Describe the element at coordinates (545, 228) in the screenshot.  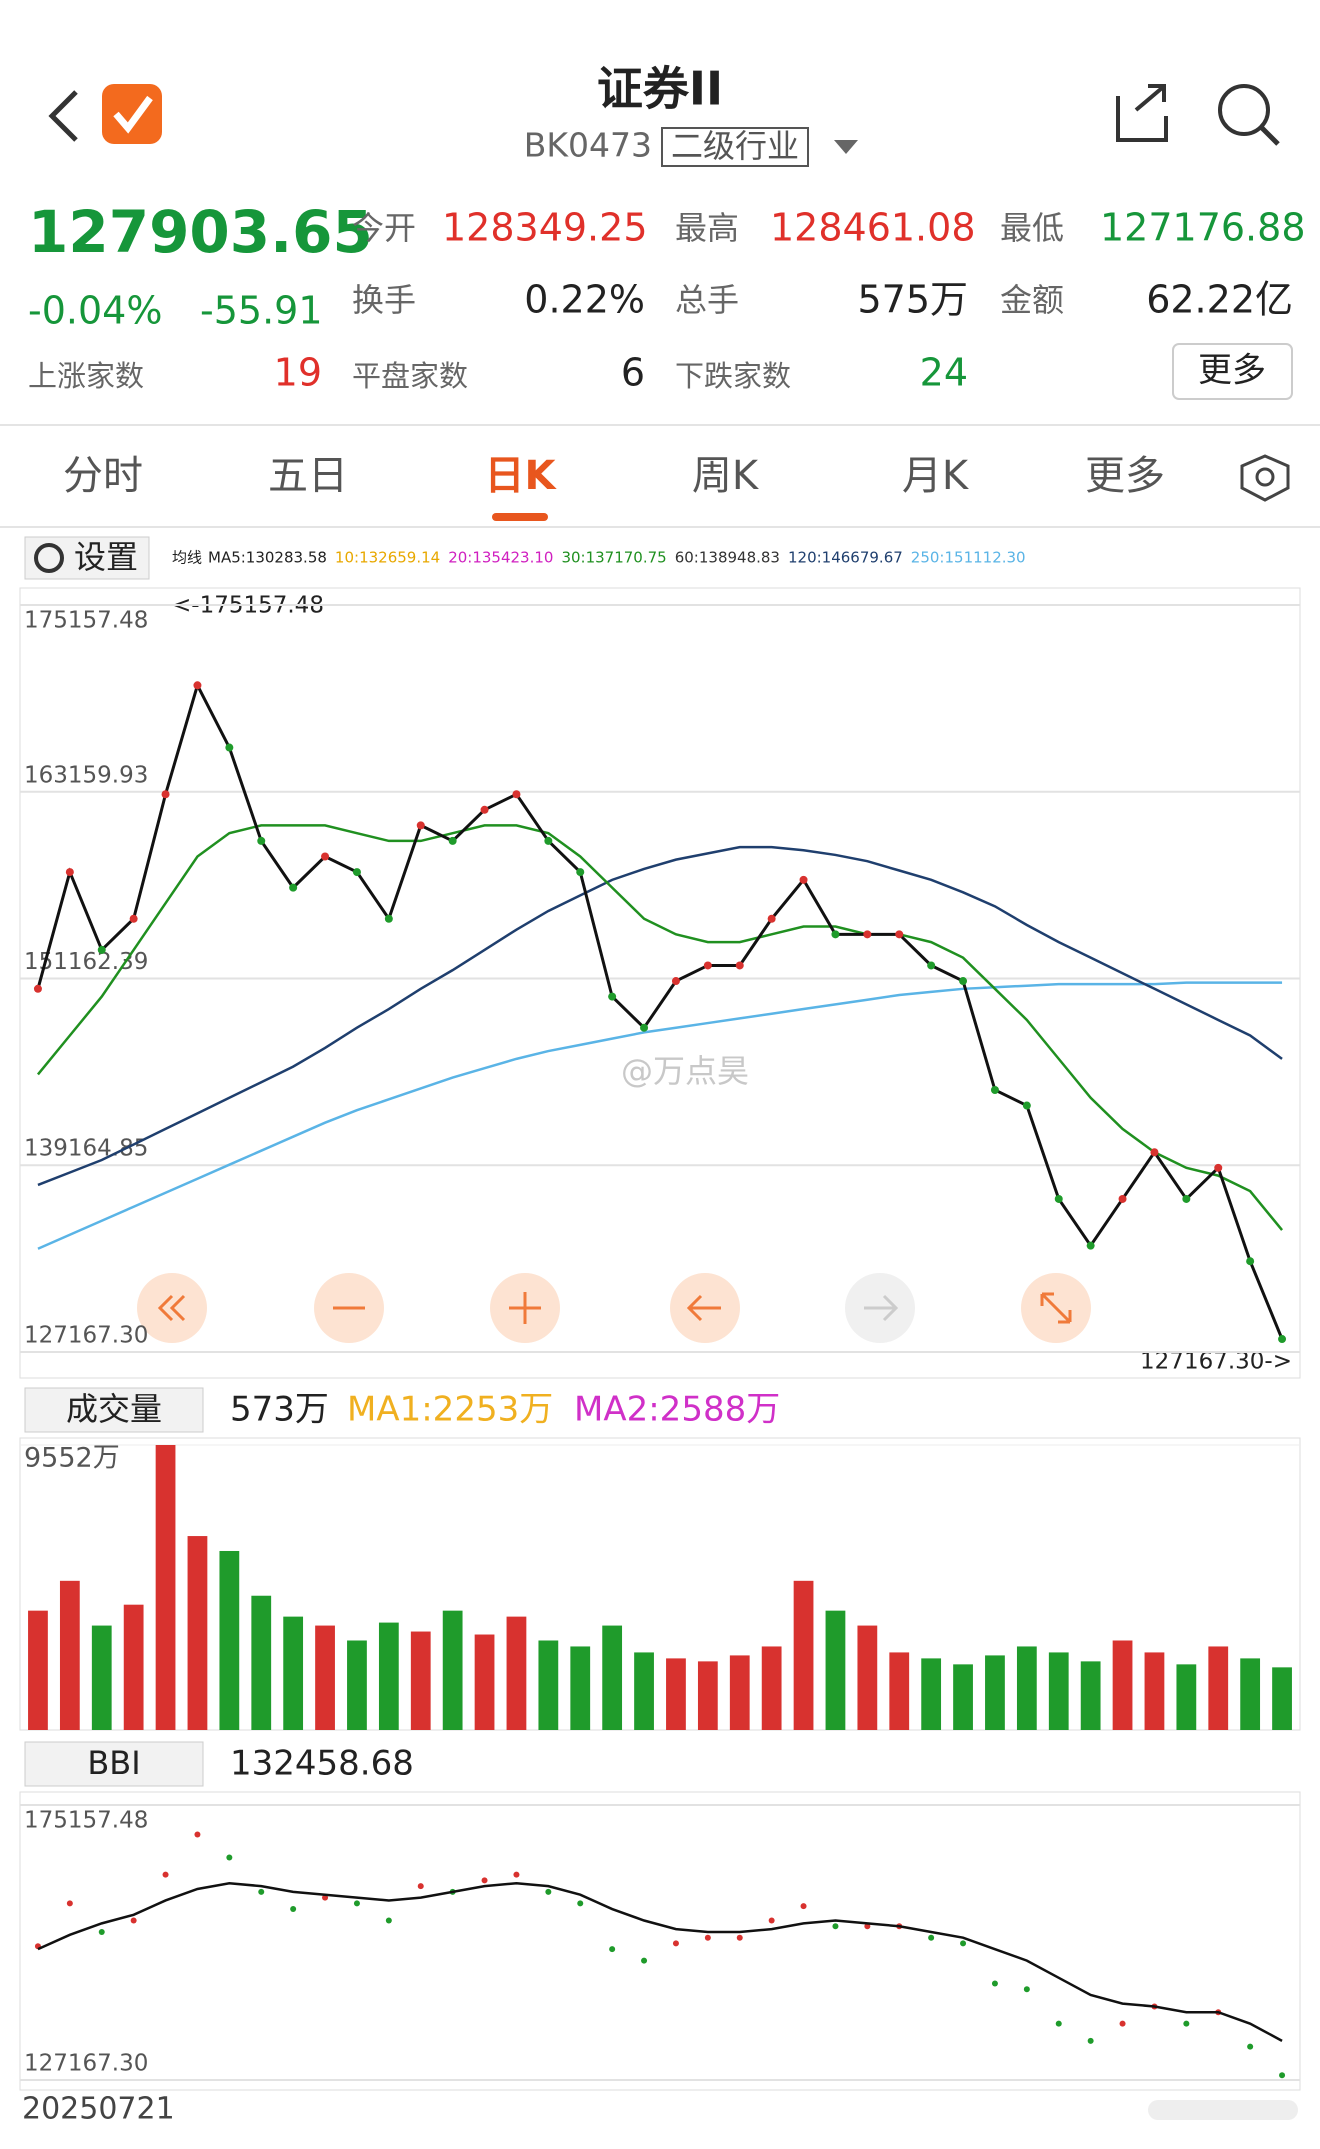
I see `value: 128349.25` at that location.